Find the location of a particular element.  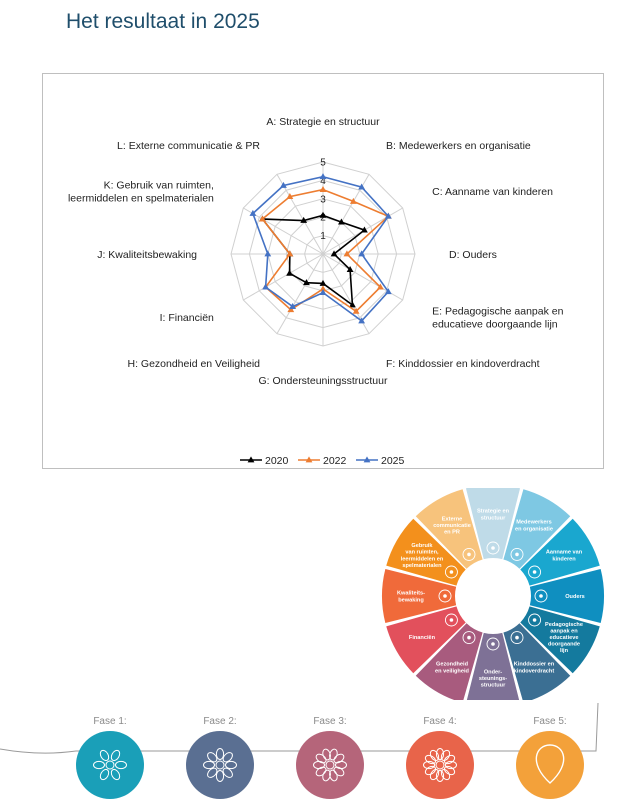

segment-label: Kwaliteits-bewaking is located at coordinates (411, 597).